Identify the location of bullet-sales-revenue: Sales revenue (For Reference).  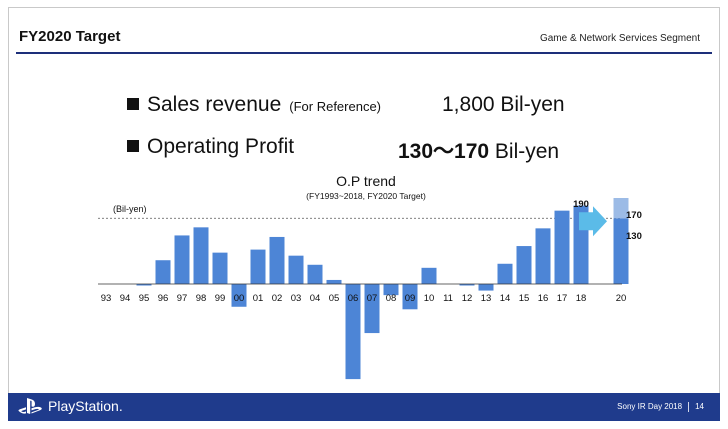
(254, 105).